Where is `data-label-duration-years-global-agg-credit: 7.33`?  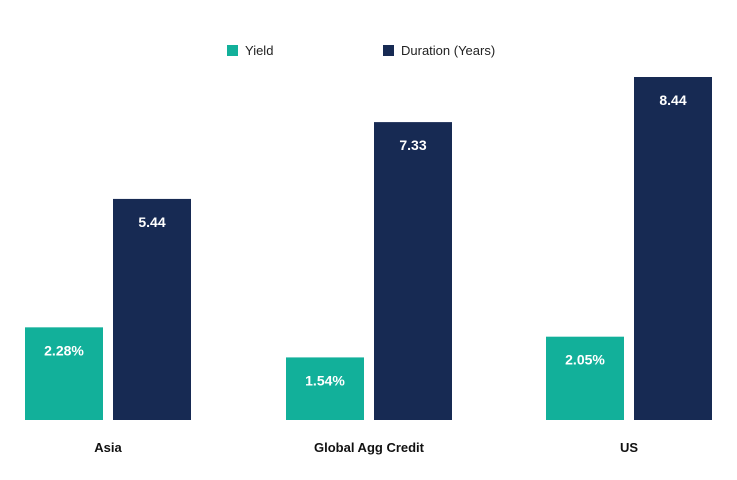 data-label-duration-years-global-agg-credit: 7.33 is located at coordinates (412, 145).